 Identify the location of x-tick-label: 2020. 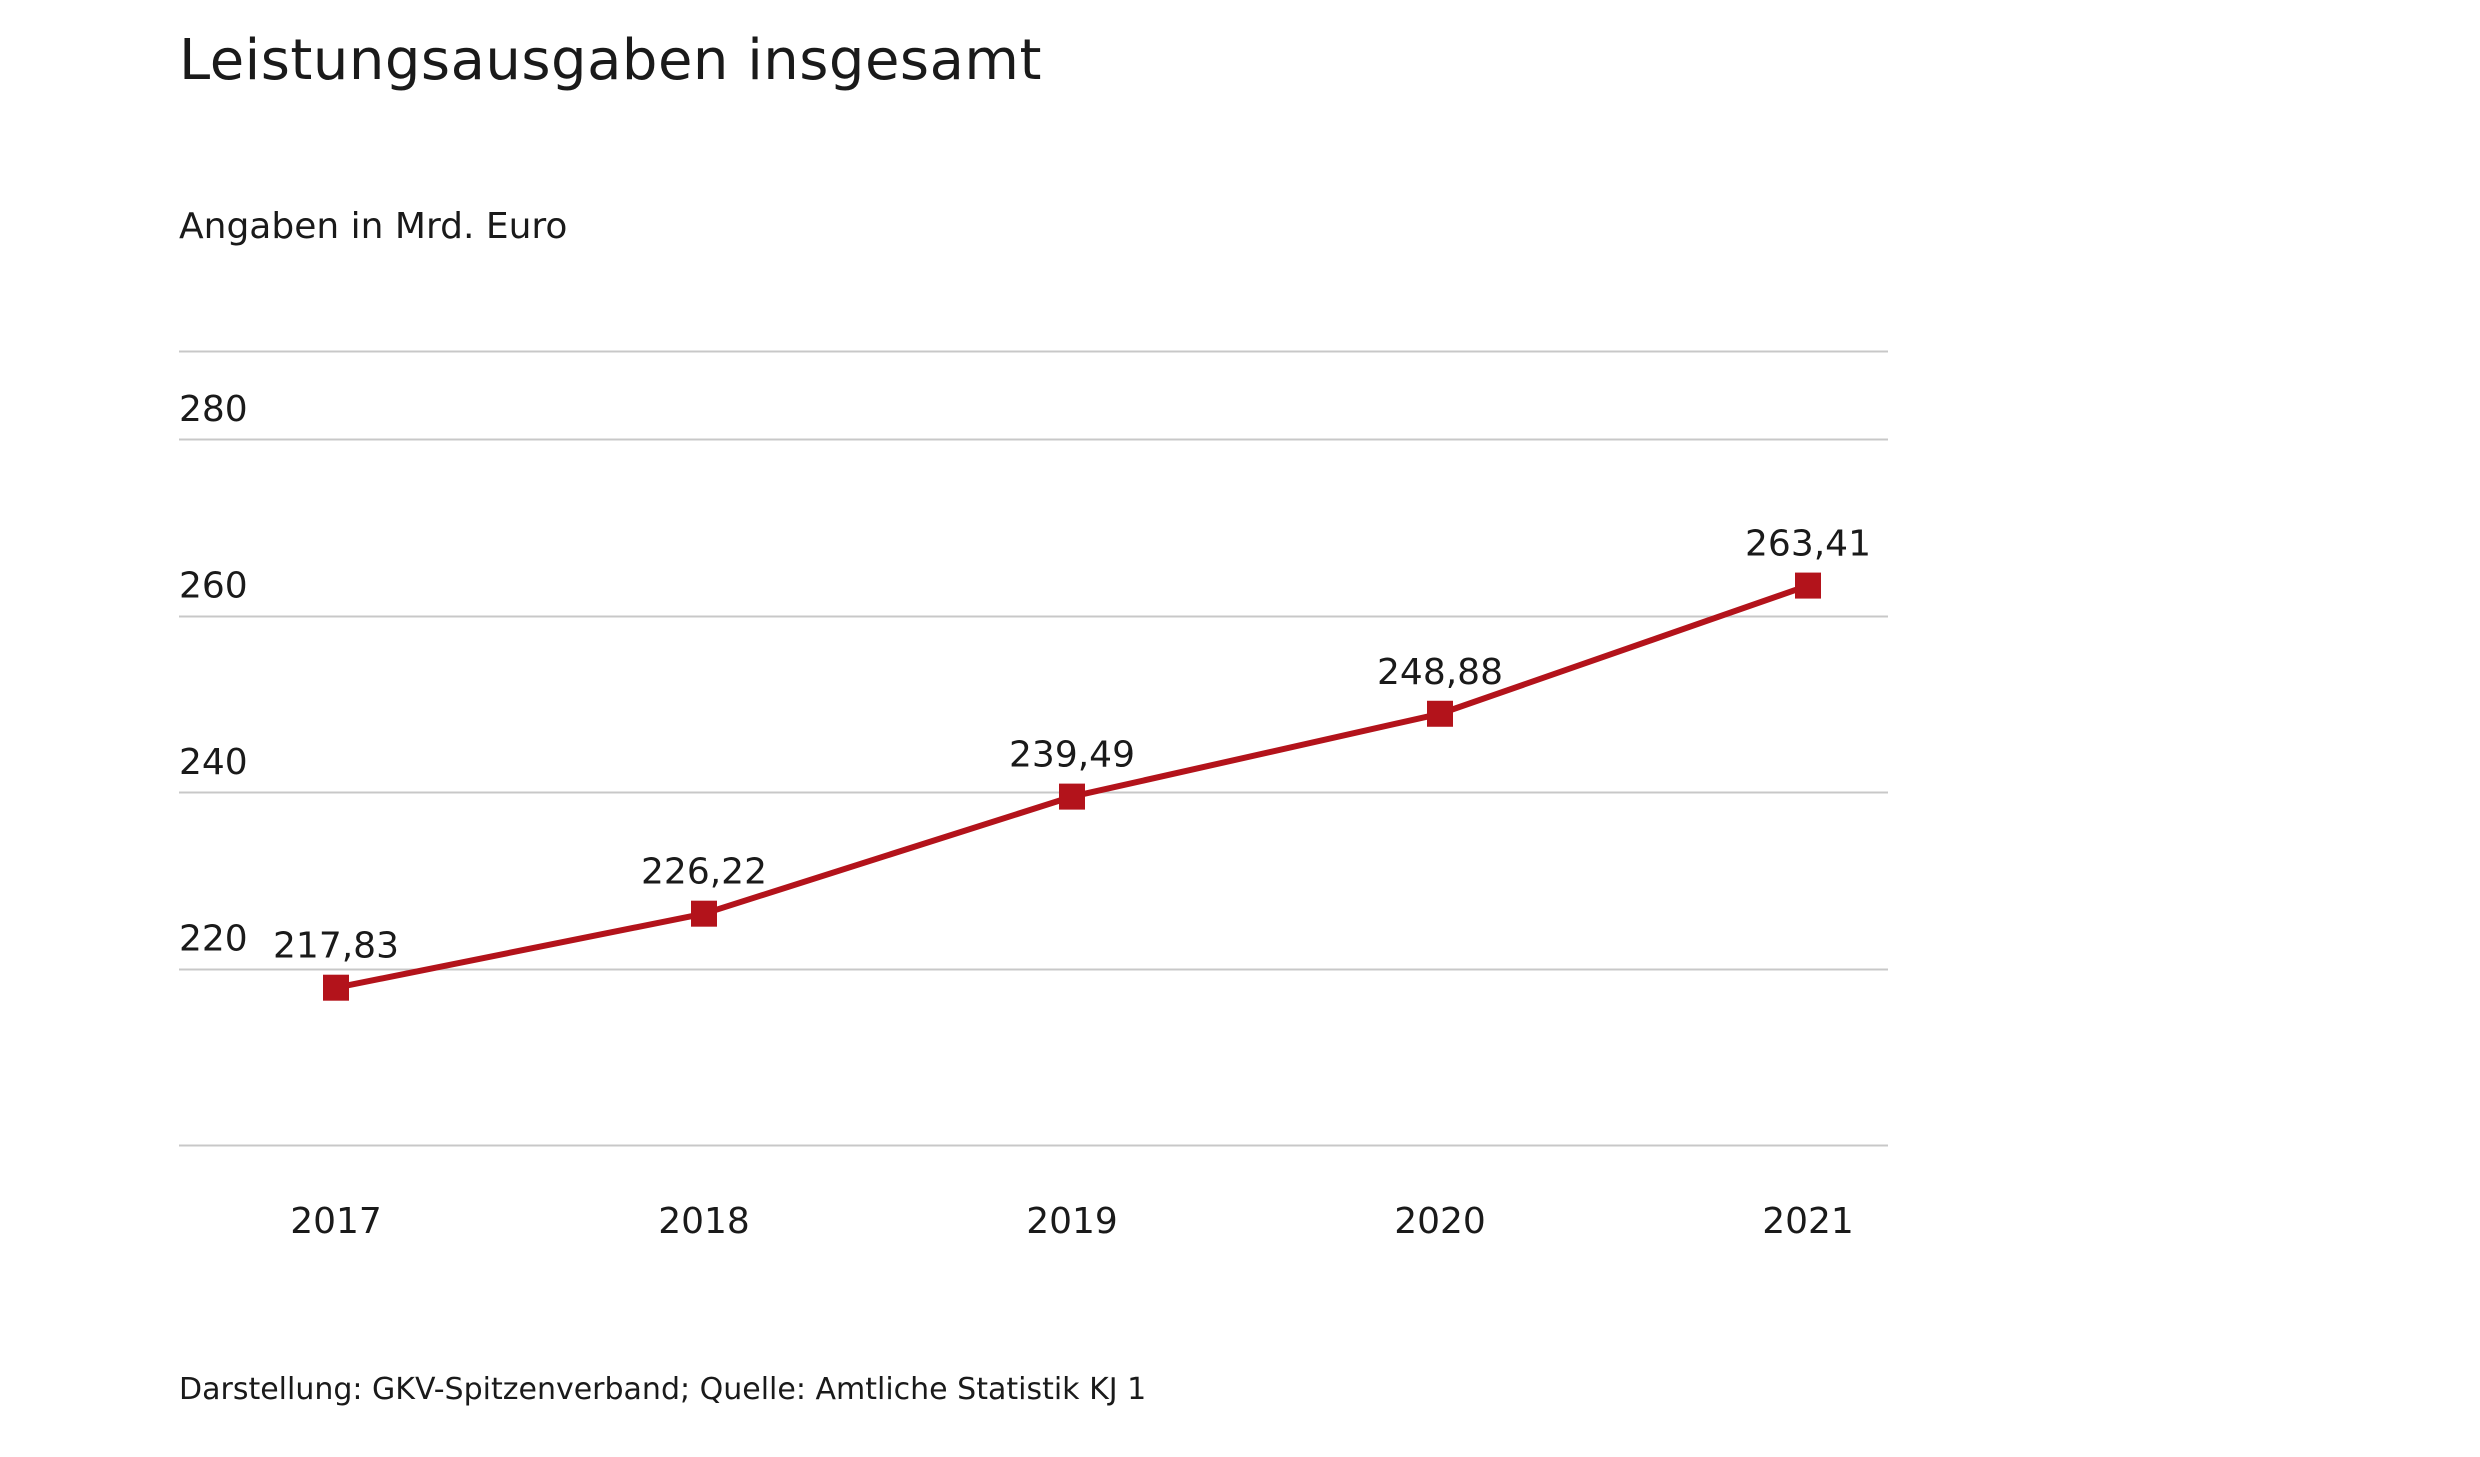
(1440, 1221).